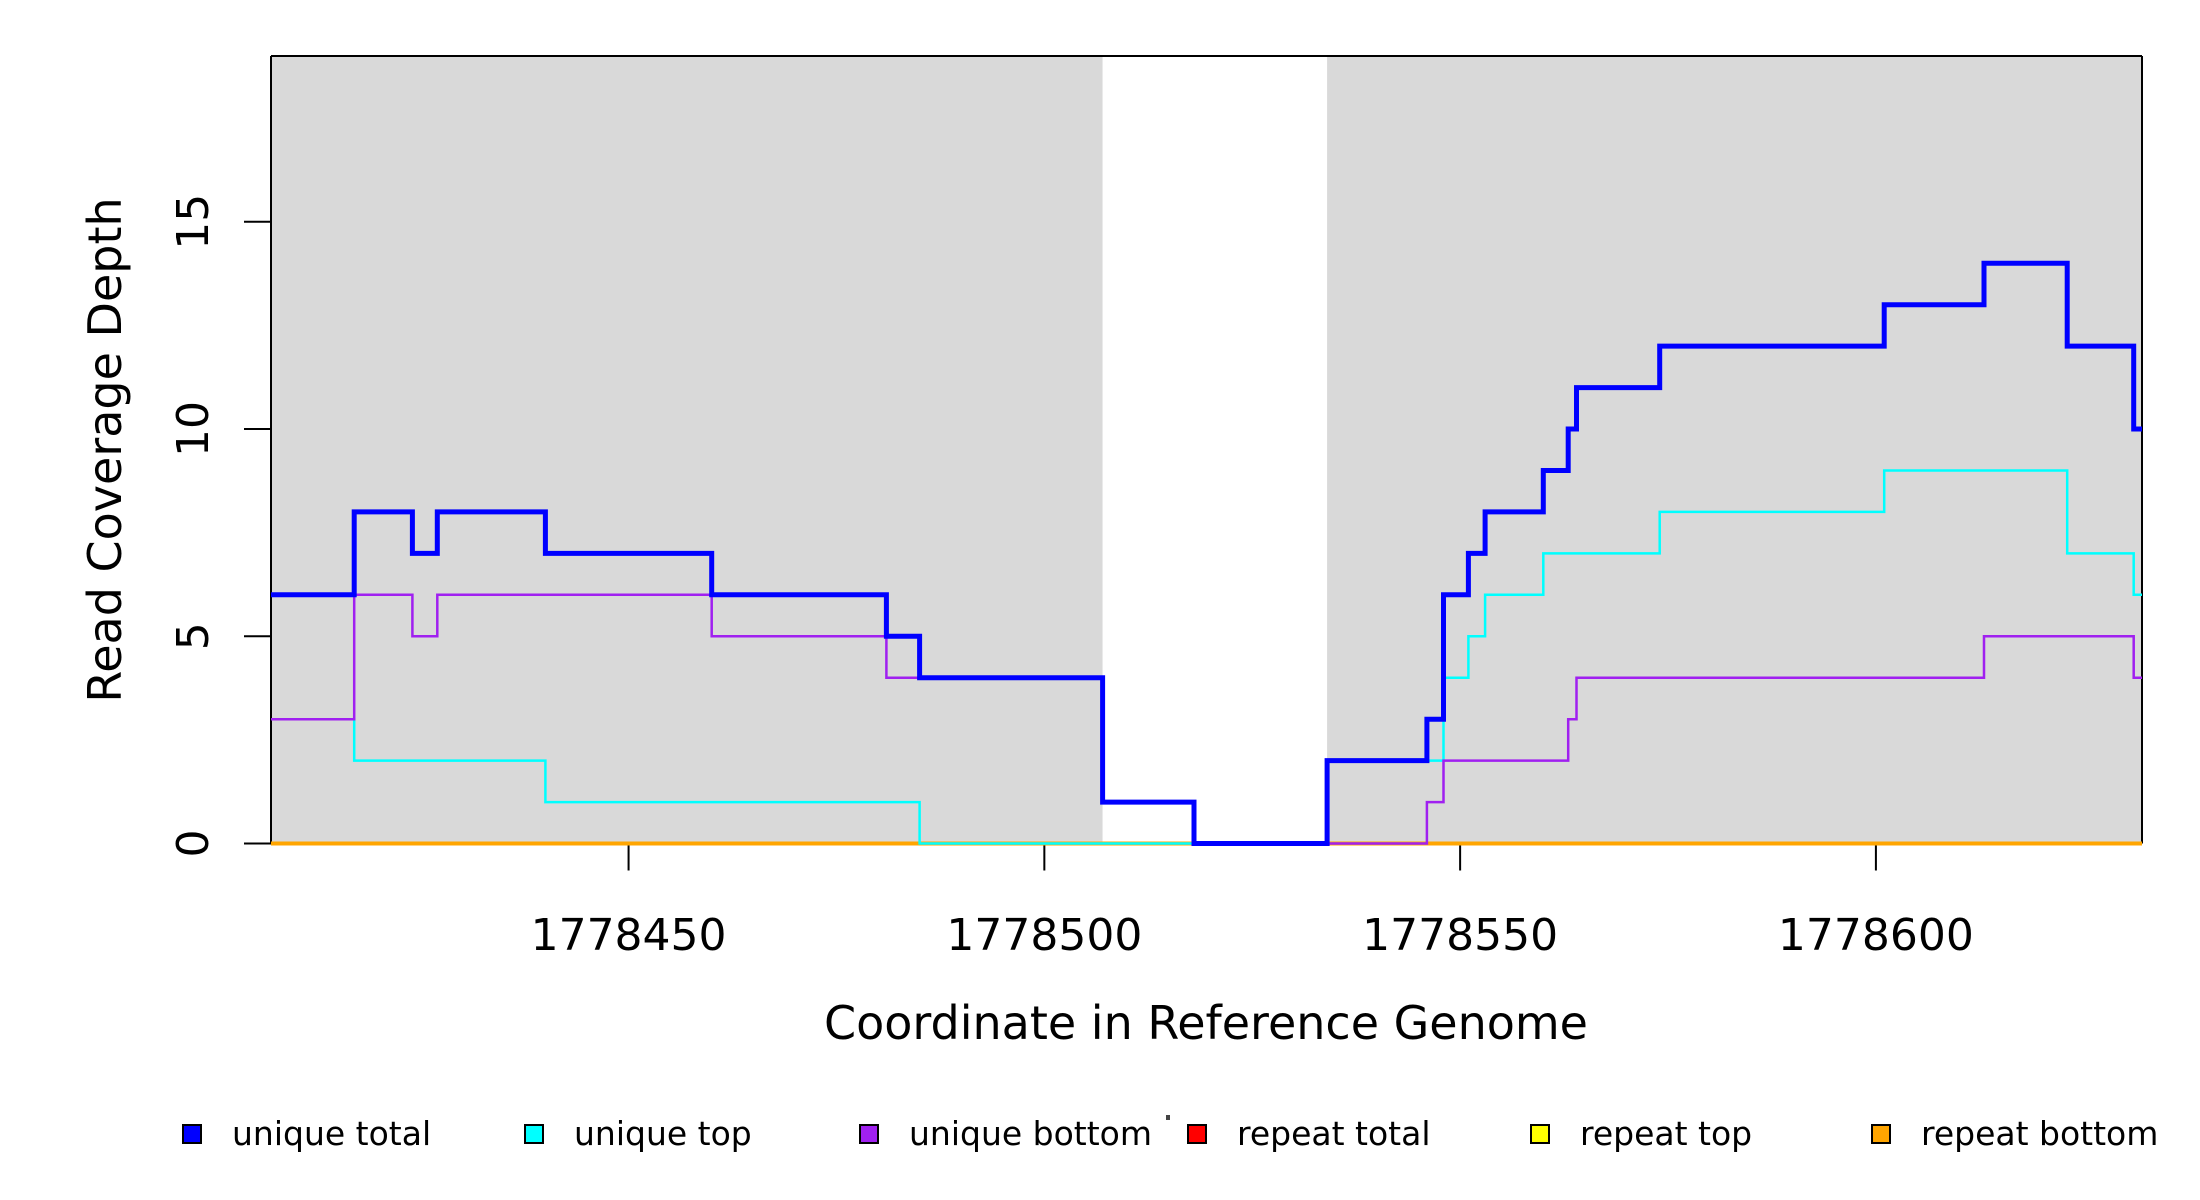 This screenshot has height=1200, width=2200. I want to click on x-tick-label: 1778500, so click(1044, 935).